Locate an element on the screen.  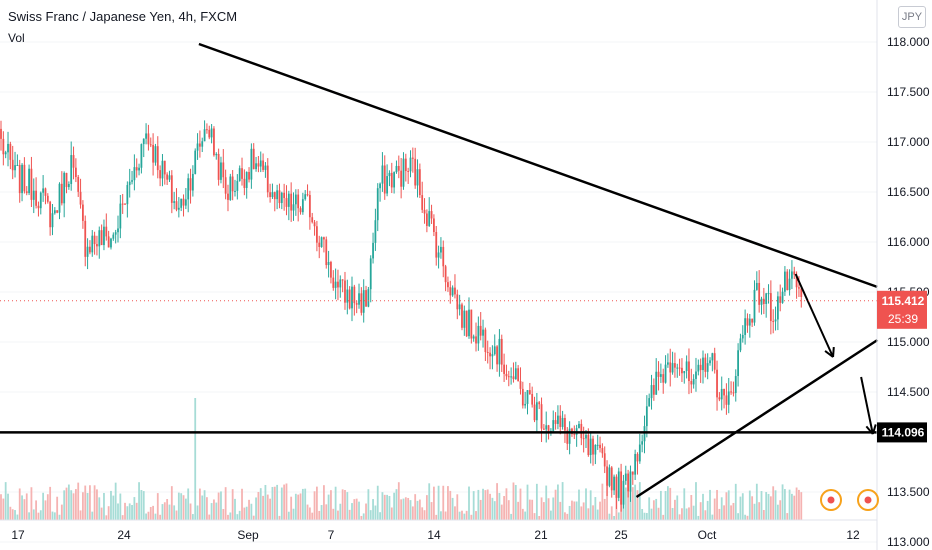
time-tick-label: 17 is located at coordinates (18, 535).